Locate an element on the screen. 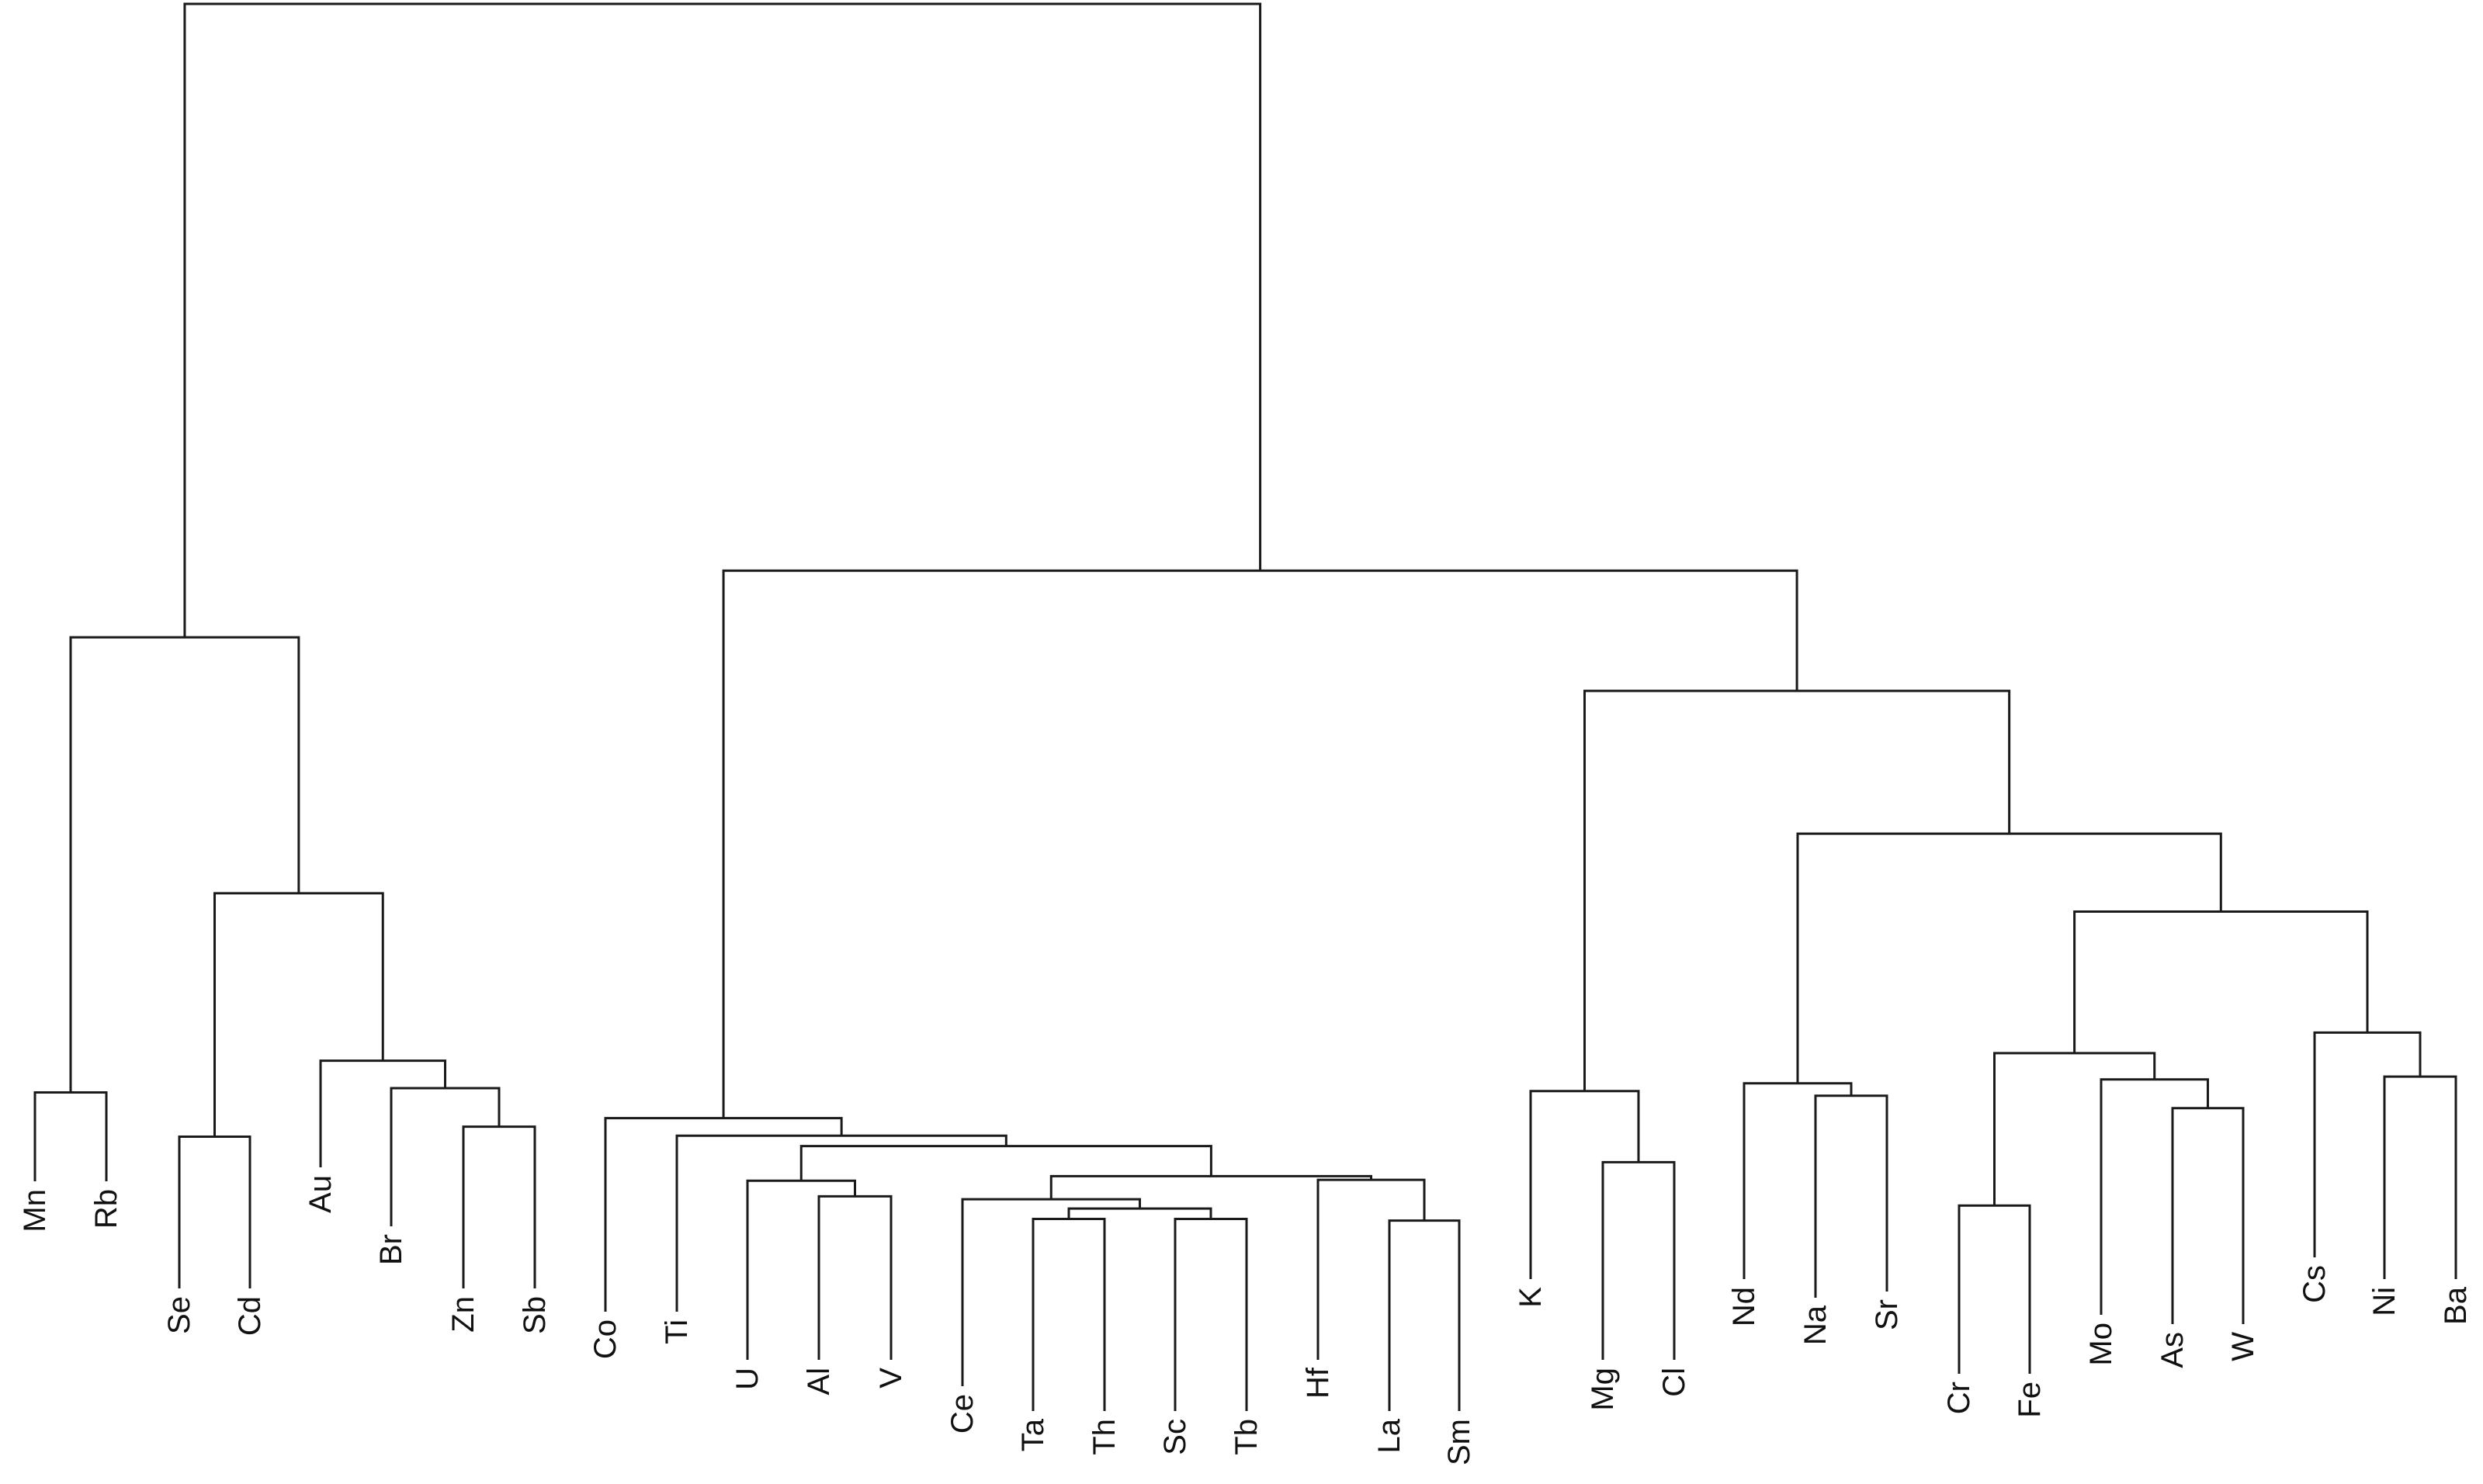 This screenshot has height=1484, width=2483. leaf-label-br: Br is located at coordinates (391, 1250).